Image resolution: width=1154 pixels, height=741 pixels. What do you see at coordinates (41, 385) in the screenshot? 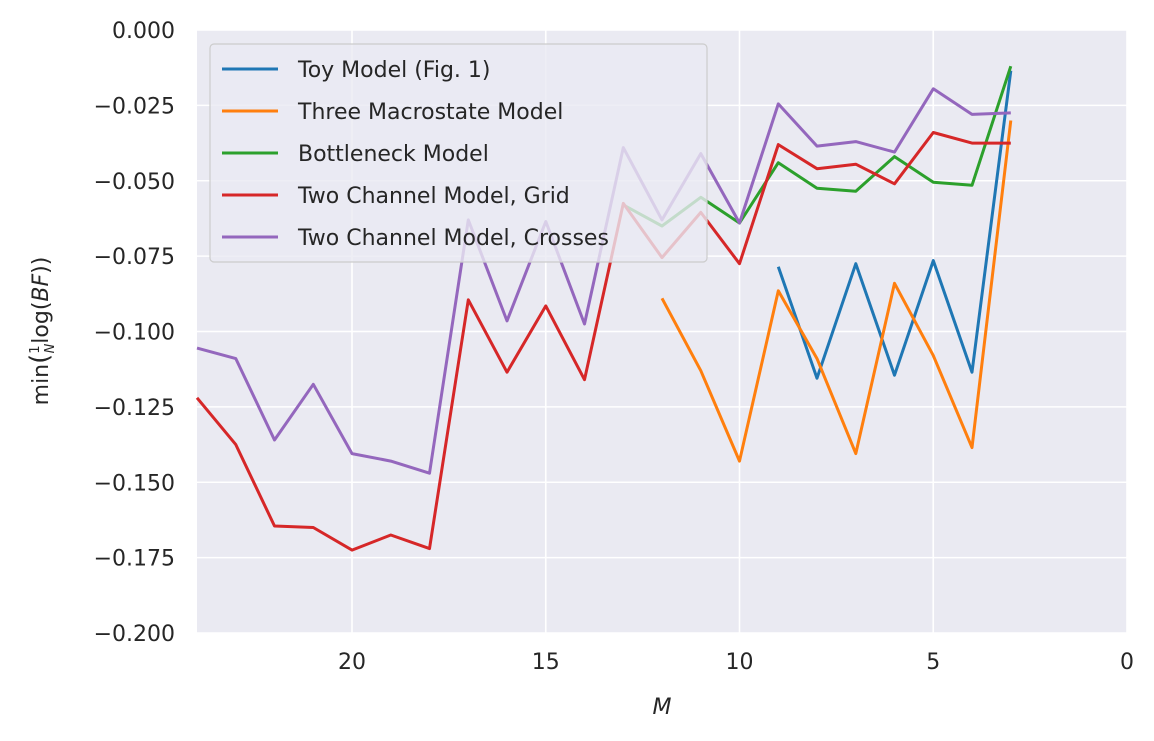
I see `y-axis-label-min: min` at bounding box center [41, 385].